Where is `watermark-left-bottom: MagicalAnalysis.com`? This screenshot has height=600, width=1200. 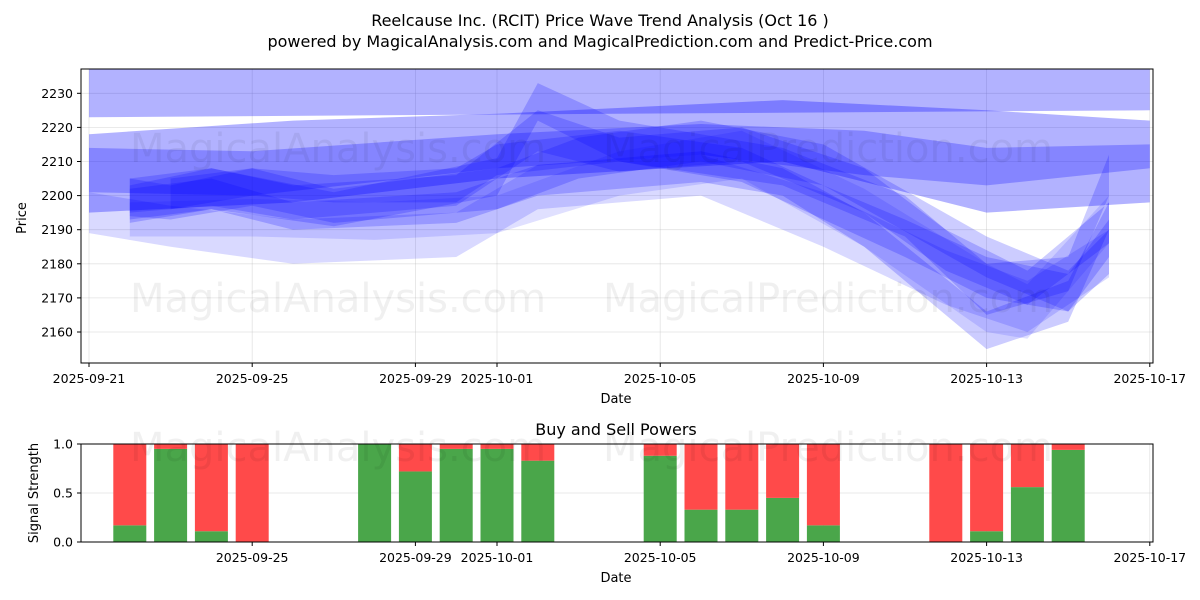
watermark-left-bottom: MagicalAnalysis.com is located at coordinates (338, 448).